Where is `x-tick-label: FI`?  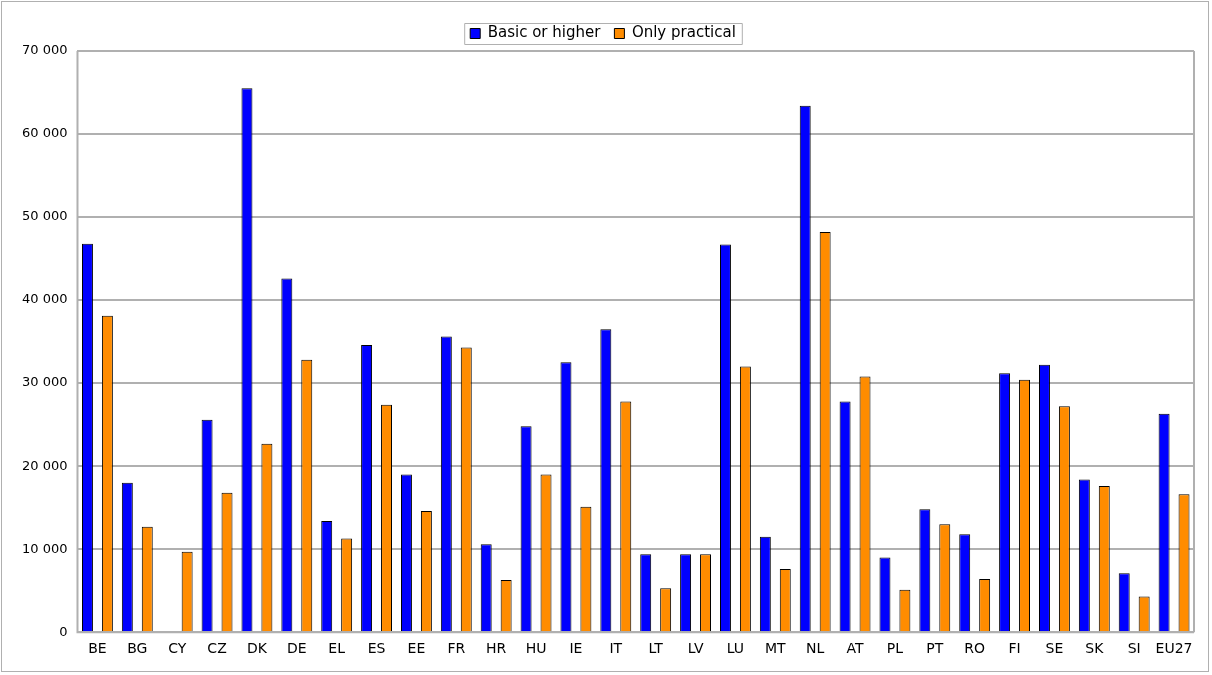
x-tick-label: FI is located at coordinates (1014, 648).